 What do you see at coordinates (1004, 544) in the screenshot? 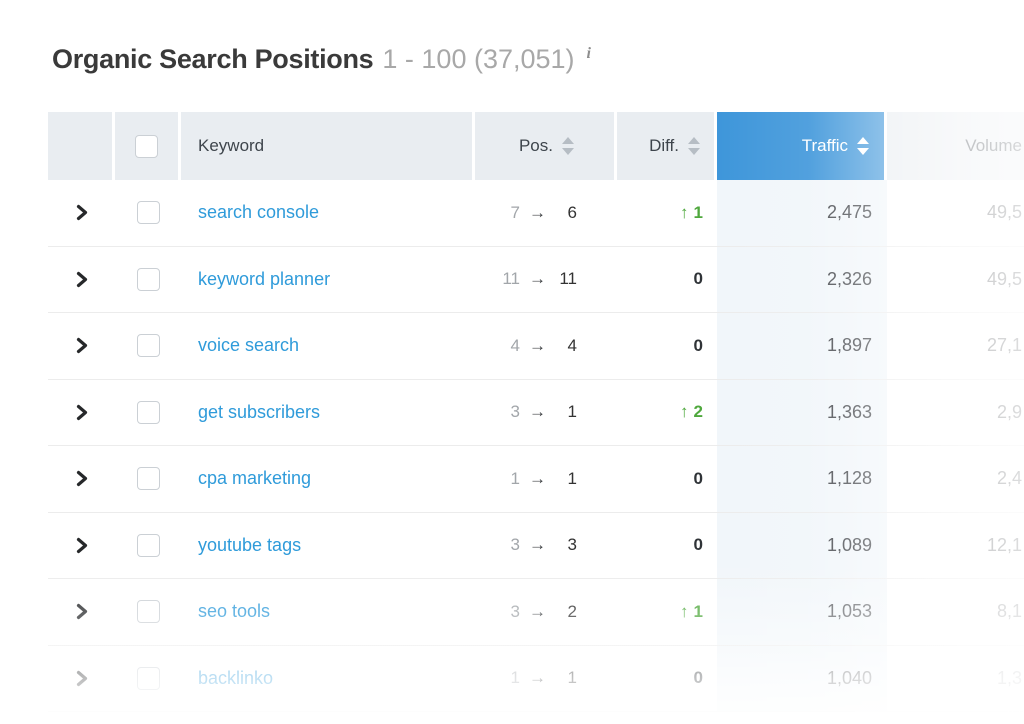
I see `volume-value: 12,1` at bounding box center [1004, 544].